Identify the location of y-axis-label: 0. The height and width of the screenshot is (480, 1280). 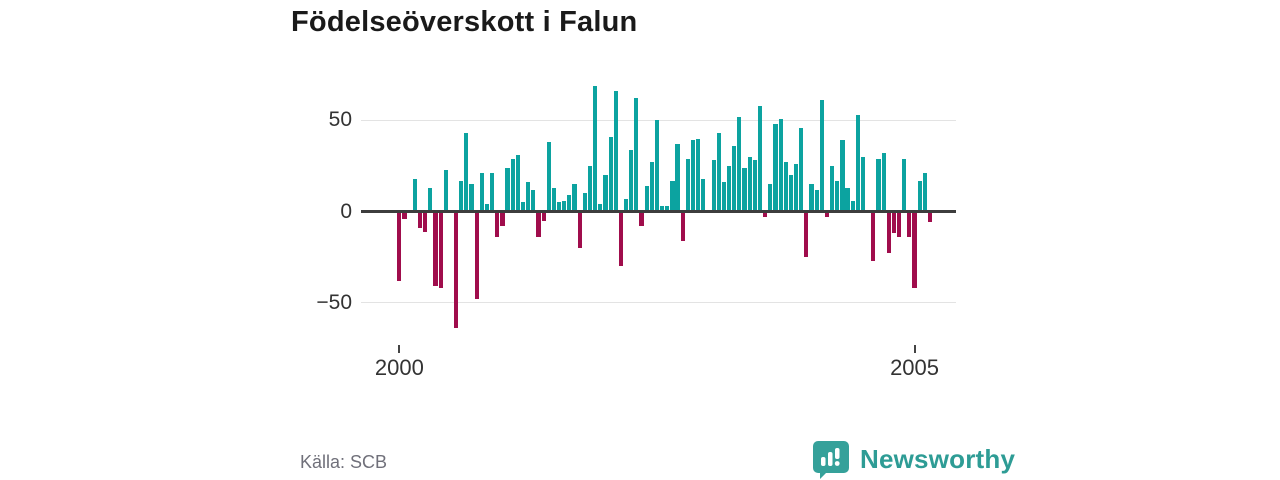
(346, 211).